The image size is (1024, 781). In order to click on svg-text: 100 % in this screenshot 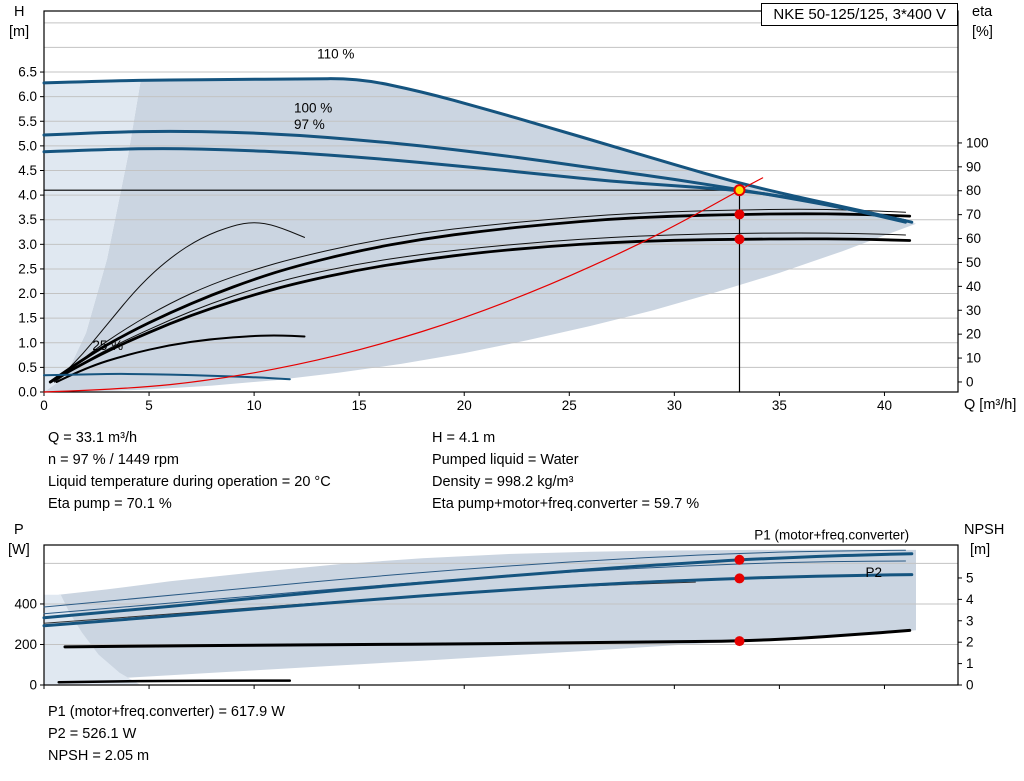, I will do `click(313, 107)`.